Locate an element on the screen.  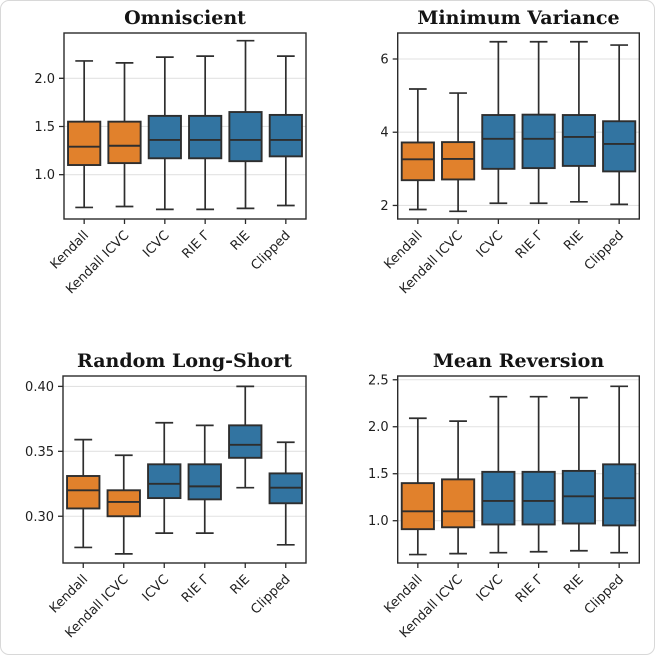
y-tick-label: 0.40 is located at coordinates (39, 387).